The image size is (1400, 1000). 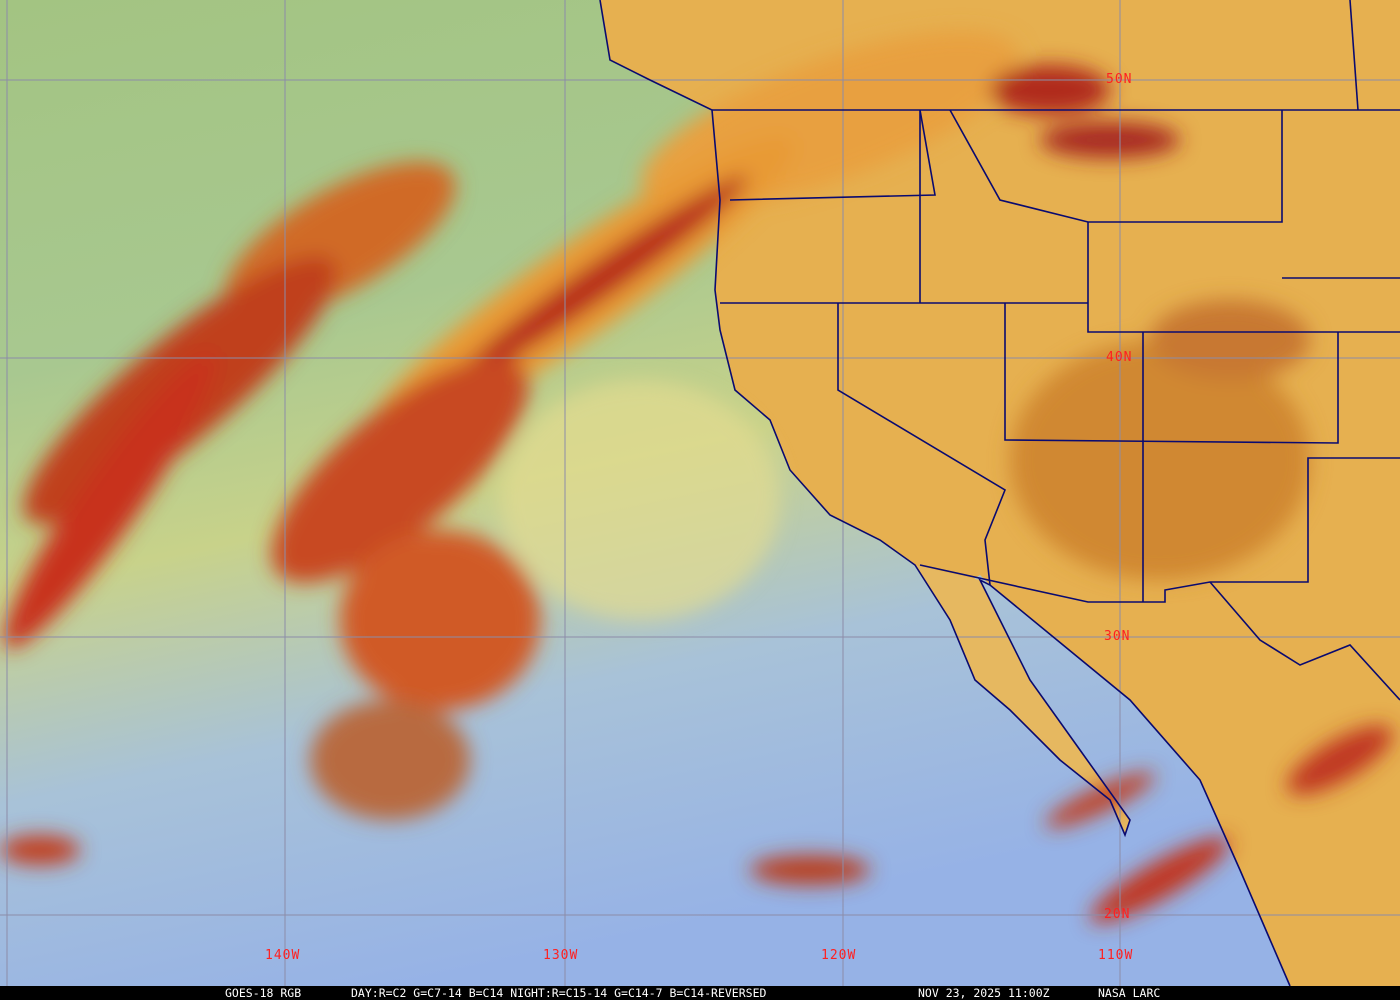 What do you see at coordinates (561, 955) in the screenshot?
I see `longitude-label: 130W` at bounding box center [561, 955].